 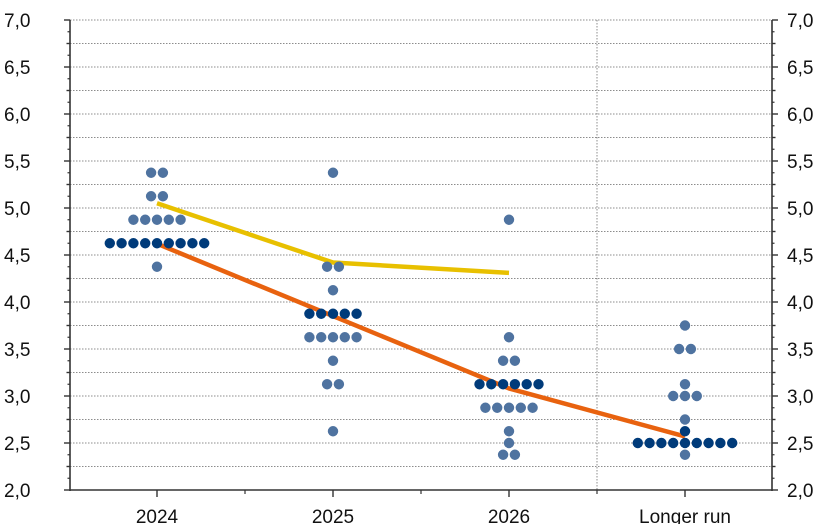 What do you see at coordinates (800, 444) in the screenshot?
I see `y-tick-label-right: 2,5` at bounding box center [800, 444].